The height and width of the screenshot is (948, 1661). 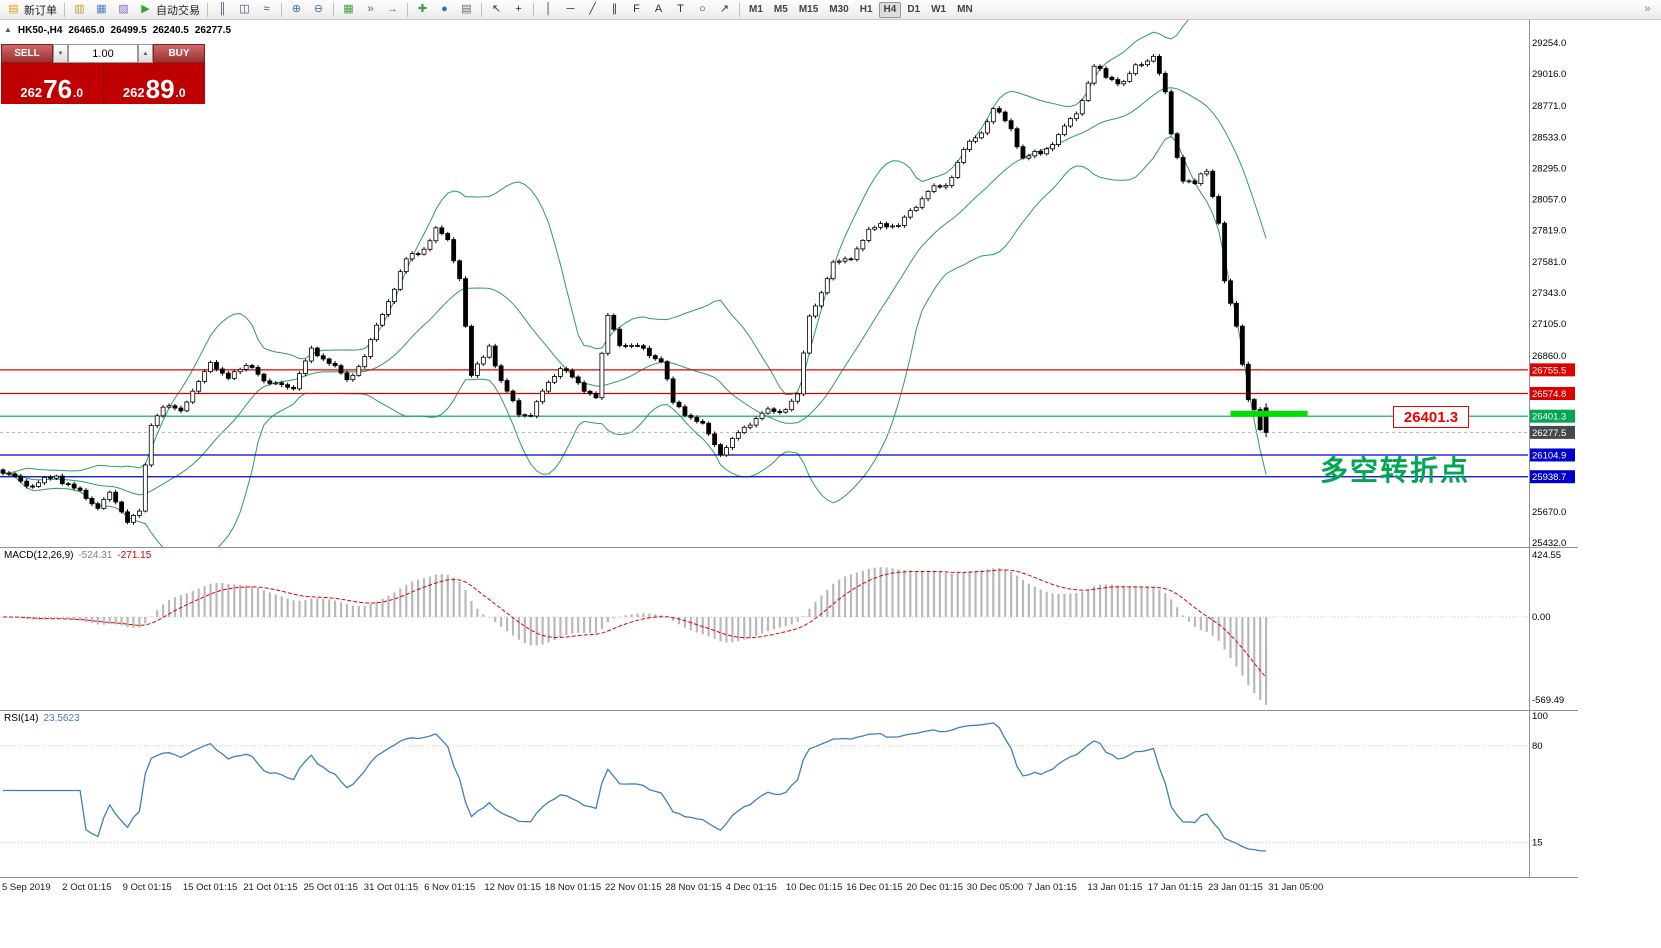 What do you see at coordinates (637, 636) in the screenshot?
I see `macd-histogram` at bounding box center [637, 636].